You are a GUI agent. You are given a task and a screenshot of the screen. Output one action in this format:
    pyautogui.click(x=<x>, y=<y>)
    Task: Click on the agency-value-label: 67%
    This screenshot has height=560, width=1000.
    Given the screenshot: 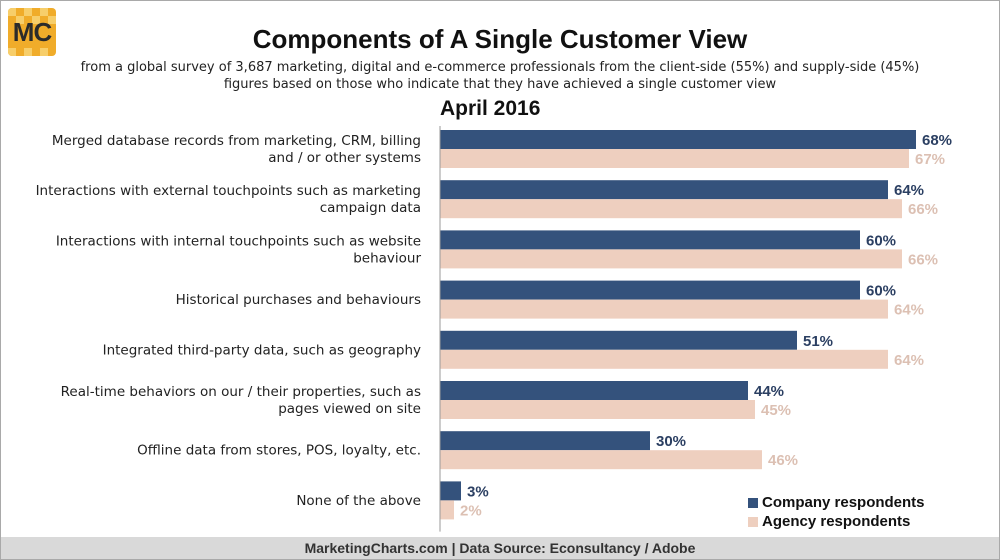 What is the action you would take?
    pyautogui.click(x=930, y=159)
    